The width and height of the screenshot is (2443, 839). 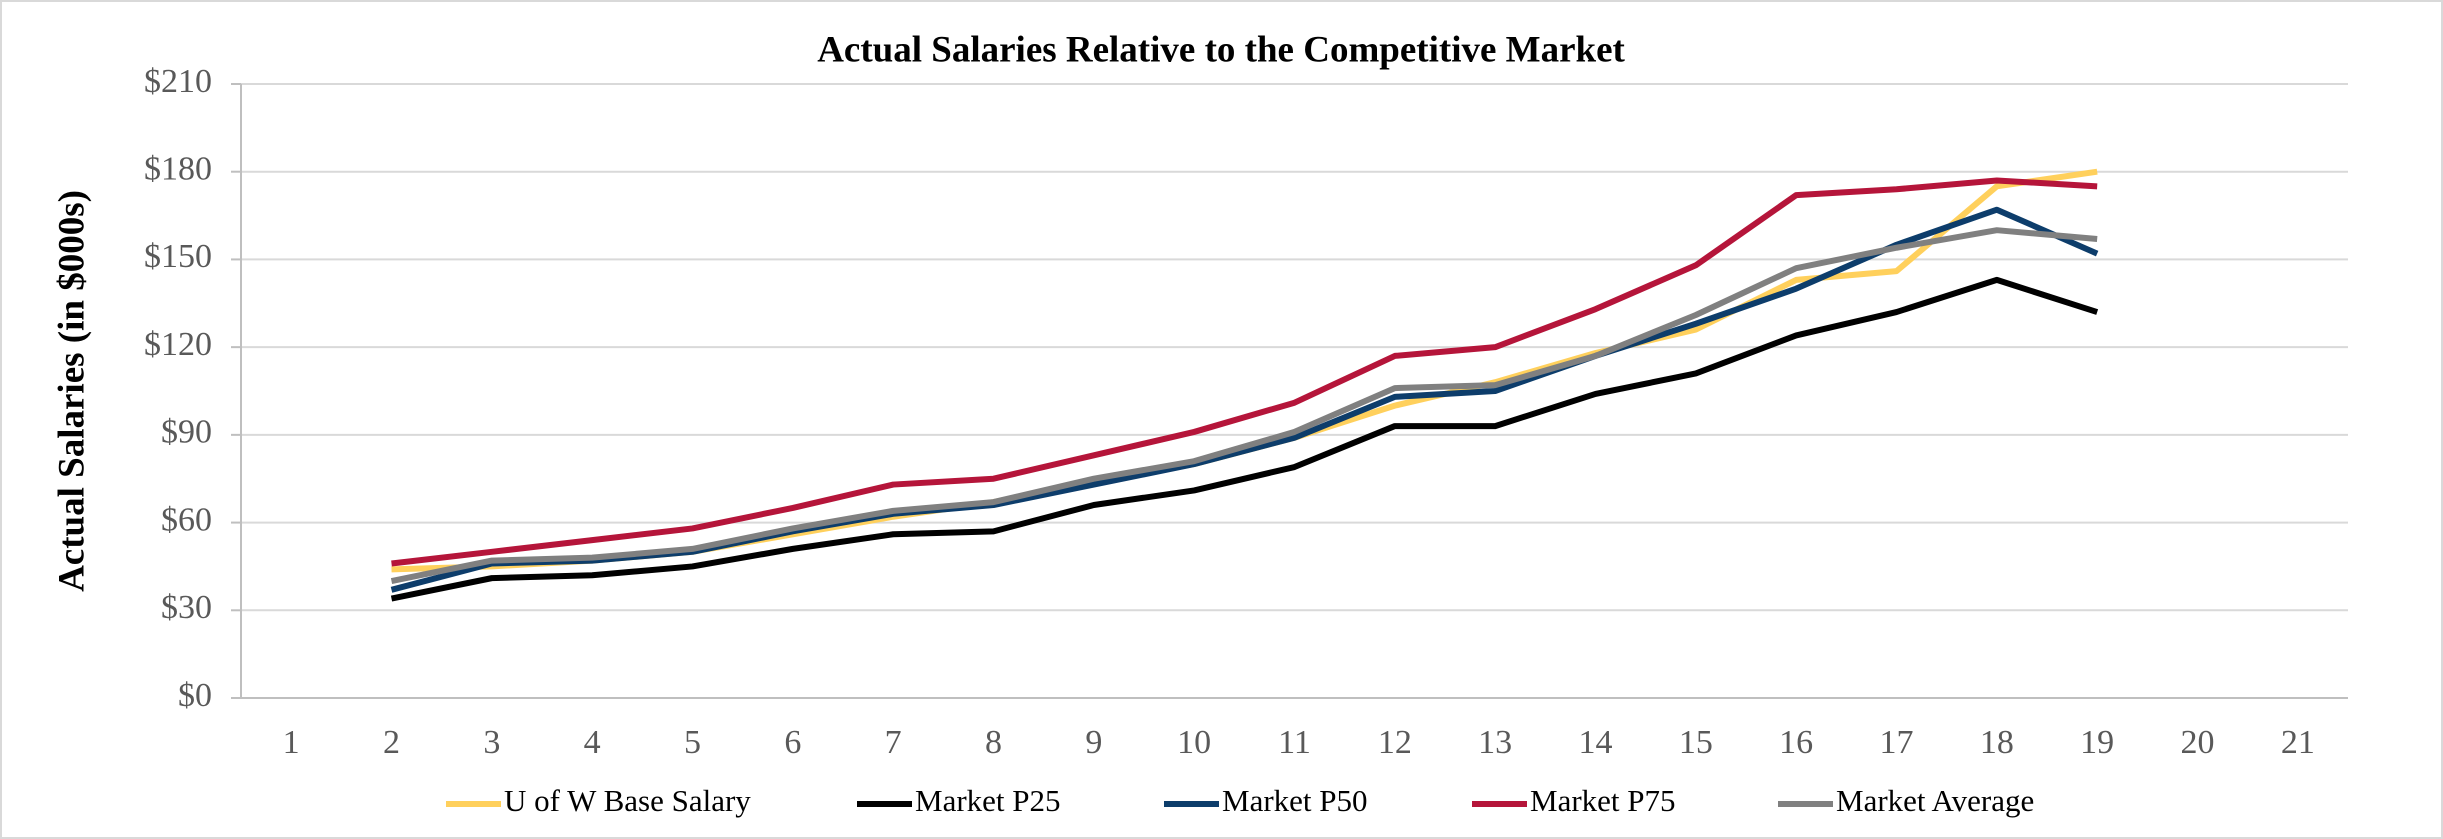 What do you see at coordinates (1495, 742) in the screenshot?
I see `x-tick-label: 13` at bounding box center [1495, 742].